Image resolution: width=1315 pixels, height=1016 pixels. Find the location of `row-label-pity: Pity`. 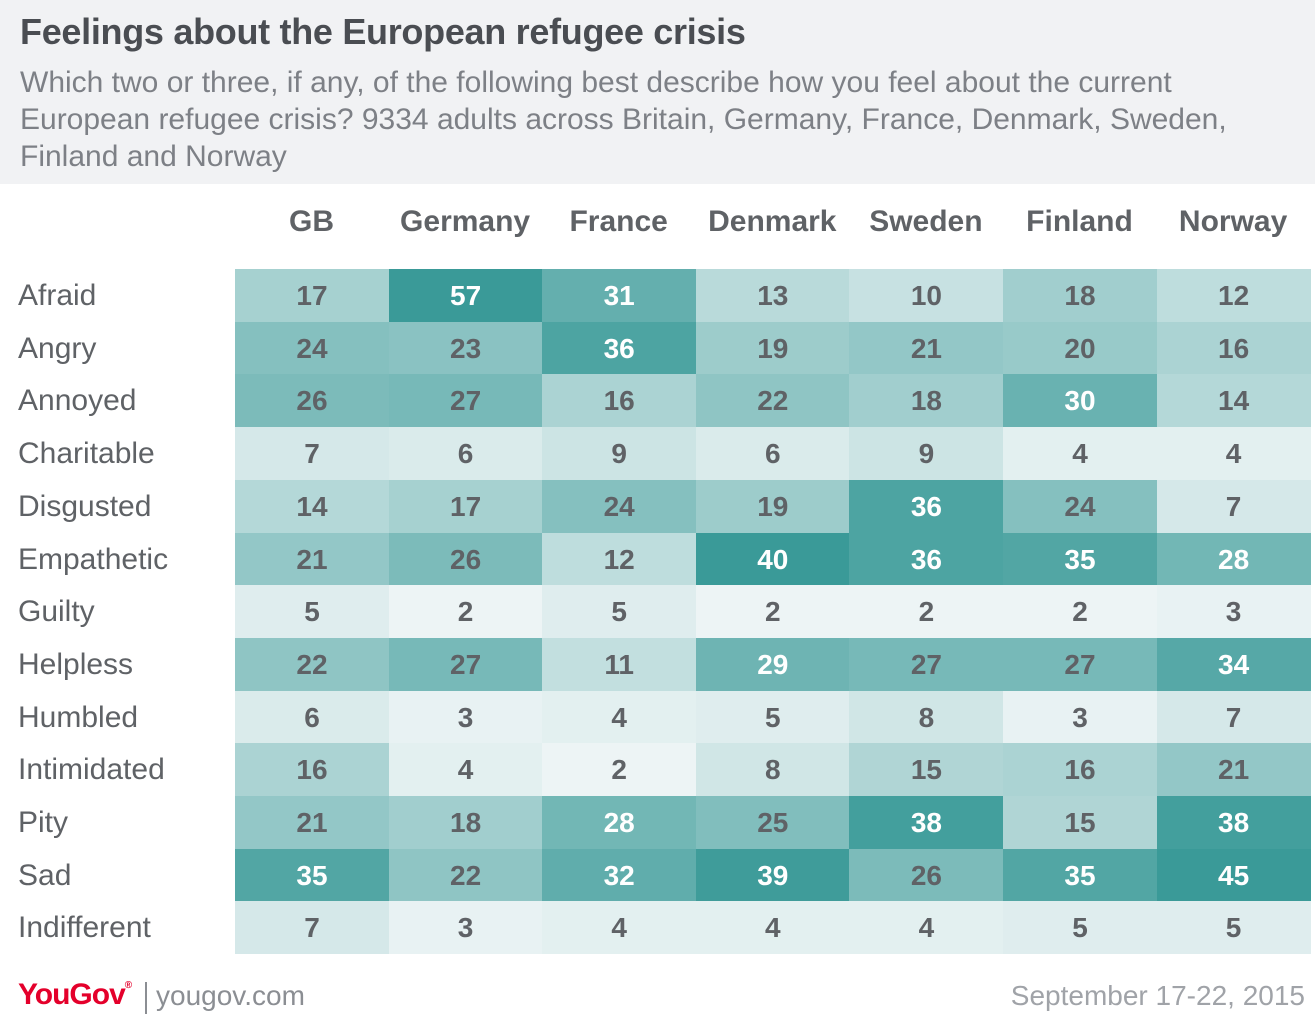

row-label-pity: Pity is located at coordinates (43, 822).